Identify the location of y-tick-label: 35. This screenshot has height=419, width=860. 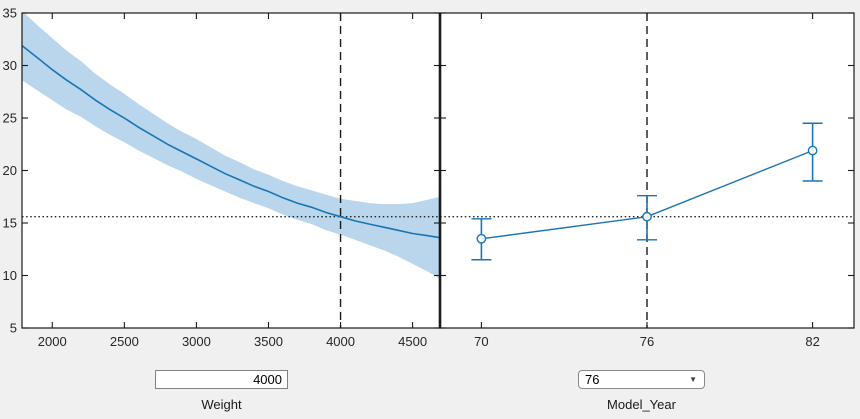
(10, 13).